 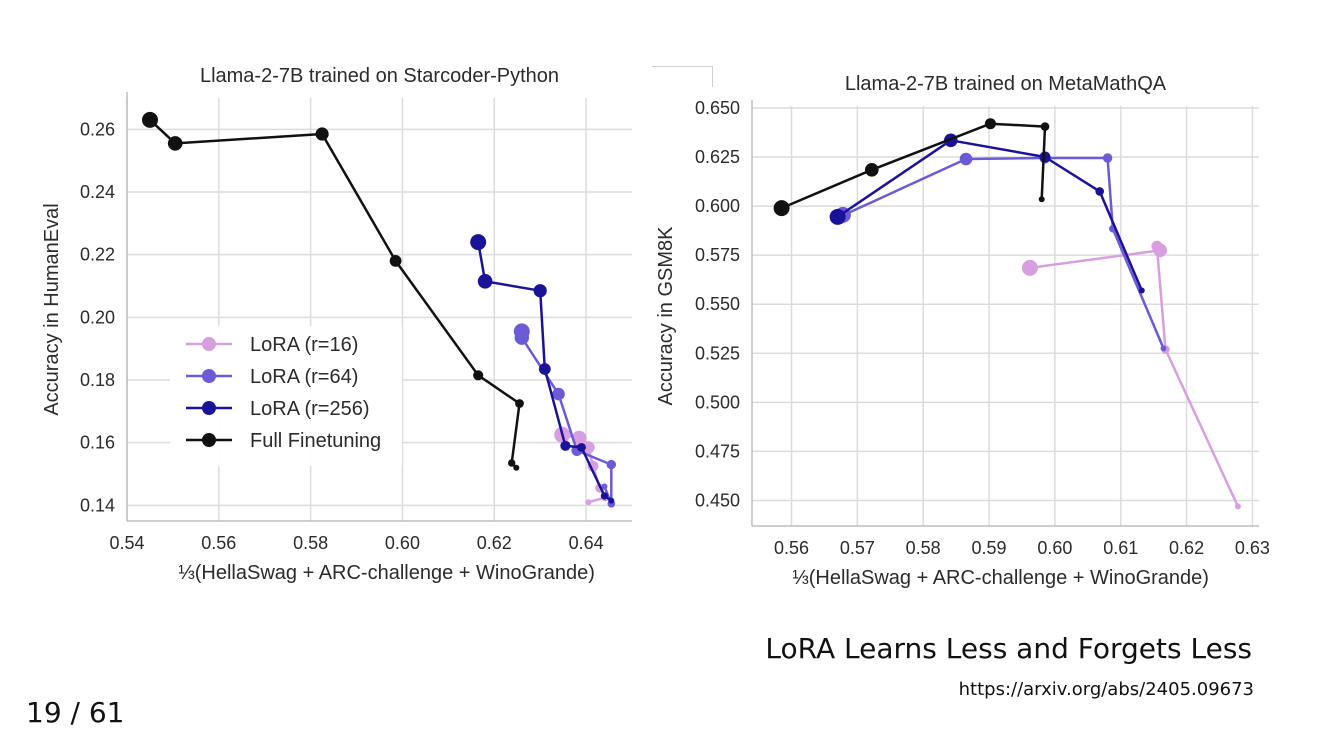 What do you see at coordinates (304, 345) in the screenshot?
I see `legend-label: LoRA (r=16)` at bounding box center [304, 345].